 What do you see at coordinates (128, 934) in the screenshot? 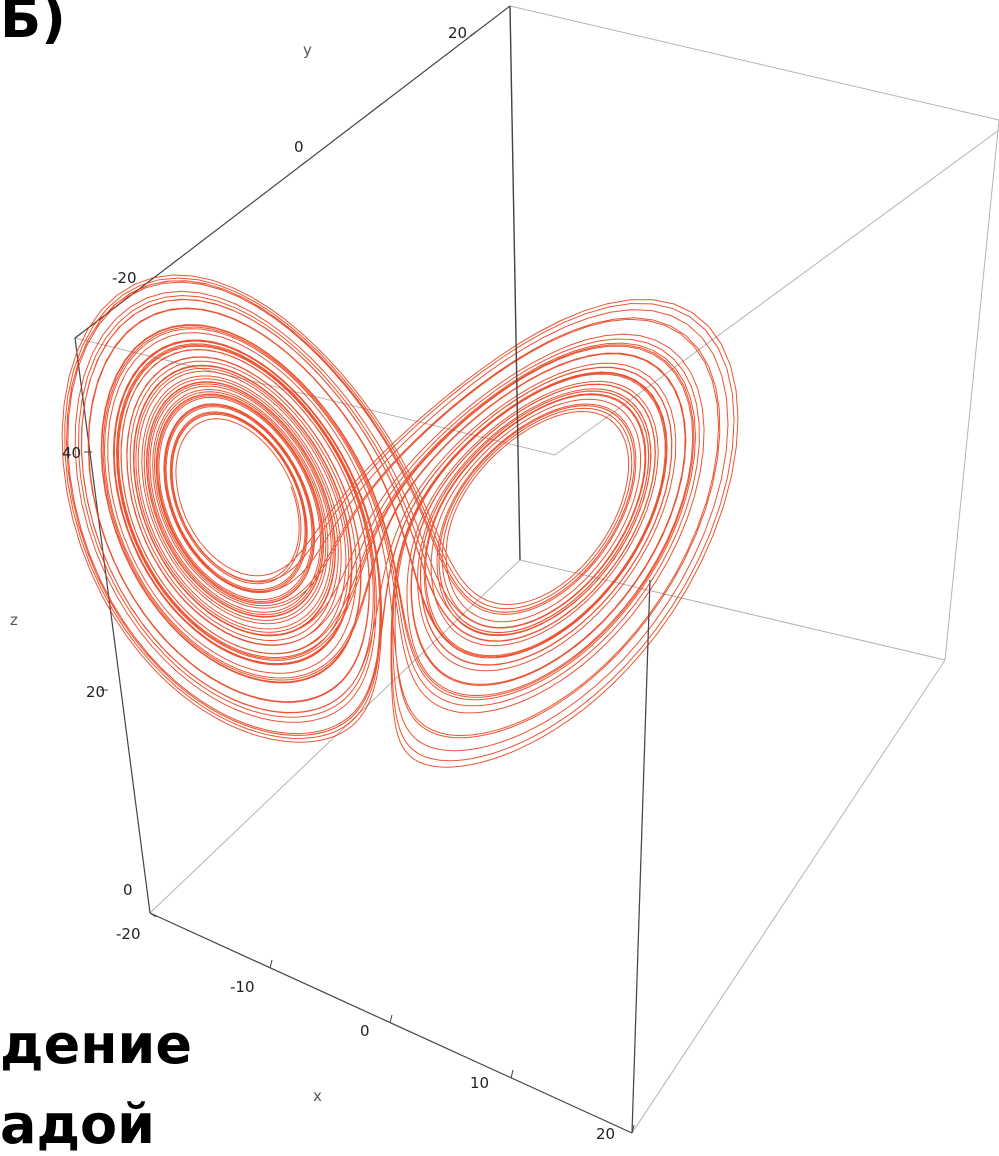
I see `x-tick-label: -20` at bounding box center [128, 934].